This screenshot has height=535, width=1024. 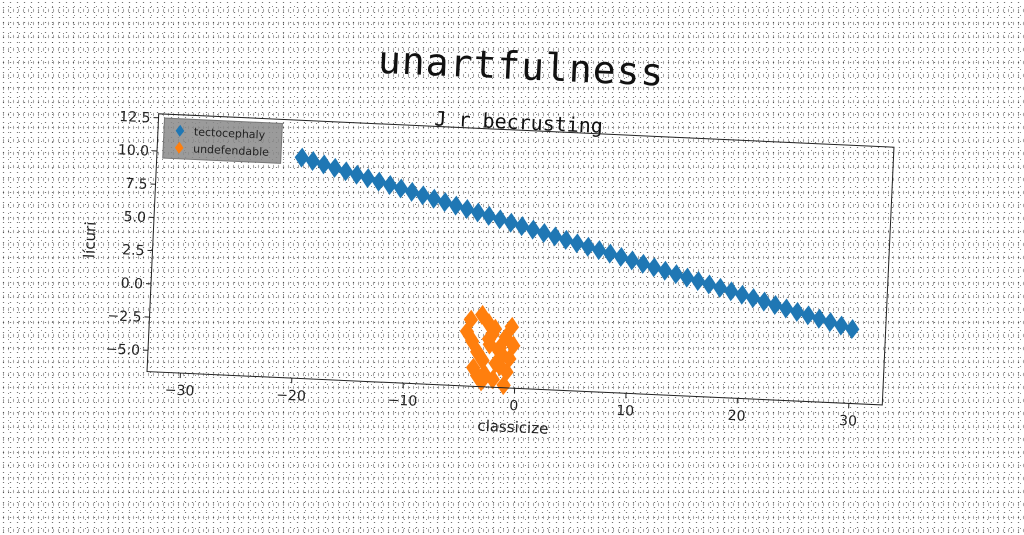 What do you see at coordinates (223, 140) in the screenshot?
I see `legend: tectocephaly undefendable` at bounding box center [223, 140].